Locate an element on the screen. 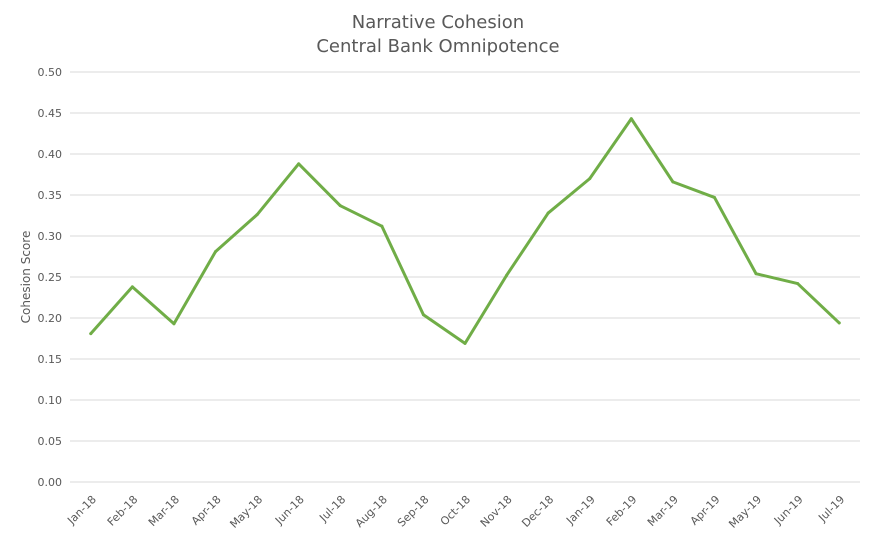 Image resolution: width=876 pixels, height=540 pixels. y-tick-label: 0.25 is located at coordinates (50, 277).